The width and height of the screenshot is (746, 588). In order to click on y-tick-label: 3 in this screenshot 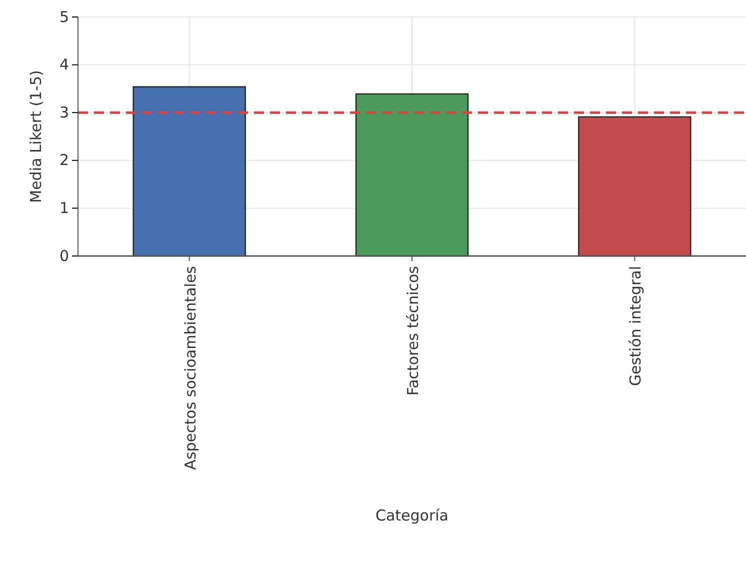, I will do `click(64, 112)`.